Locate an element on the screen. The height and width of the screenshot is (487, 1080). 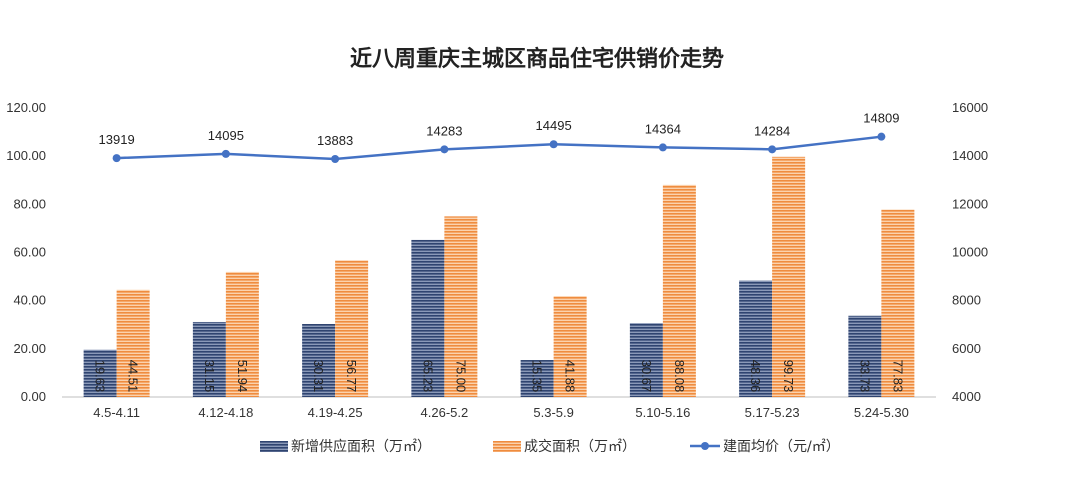
right-axis-tick-label: 12000 is located at coordinates (970, 203).